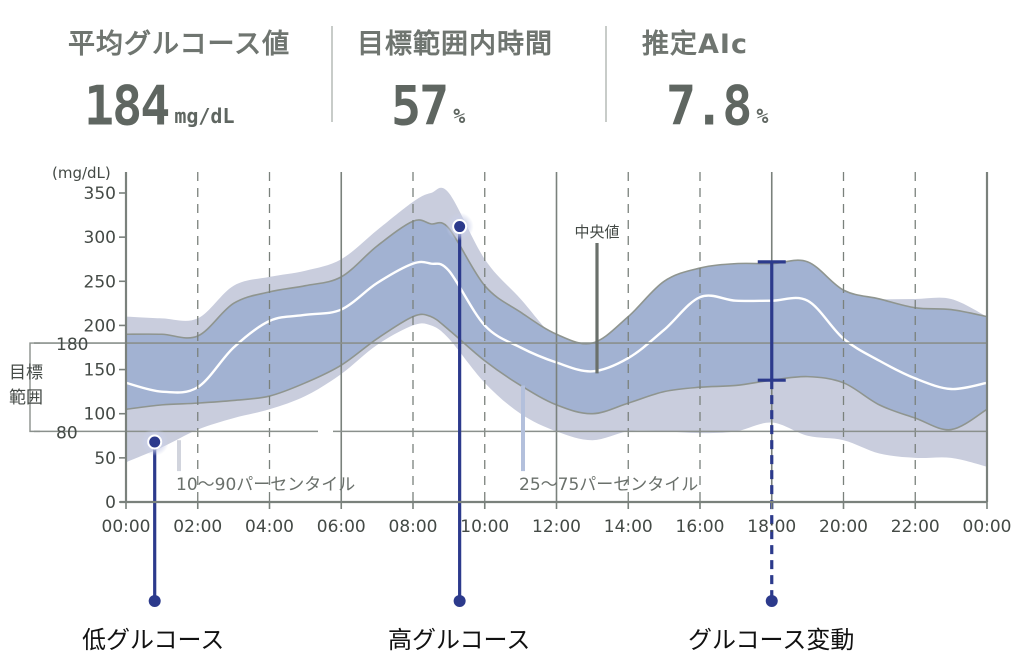  Describe the element at coordinates (459, 601) in the screenshot. I see `high-glucose-marker-anchor` at that location.